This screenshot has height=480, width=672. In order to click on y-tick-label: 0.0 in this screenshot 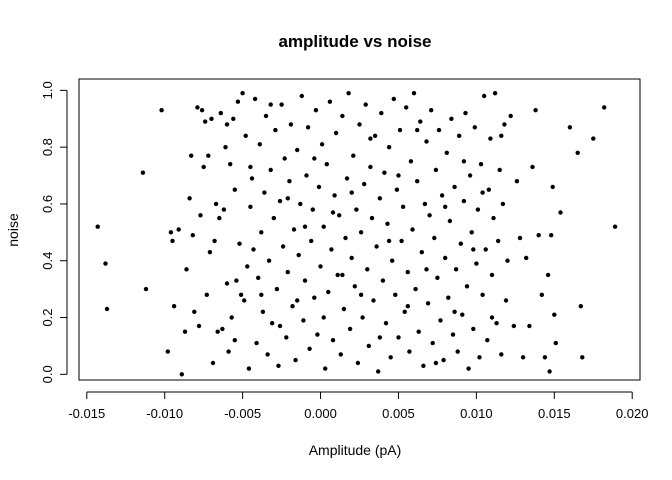, I will do `click(47, 374)`.